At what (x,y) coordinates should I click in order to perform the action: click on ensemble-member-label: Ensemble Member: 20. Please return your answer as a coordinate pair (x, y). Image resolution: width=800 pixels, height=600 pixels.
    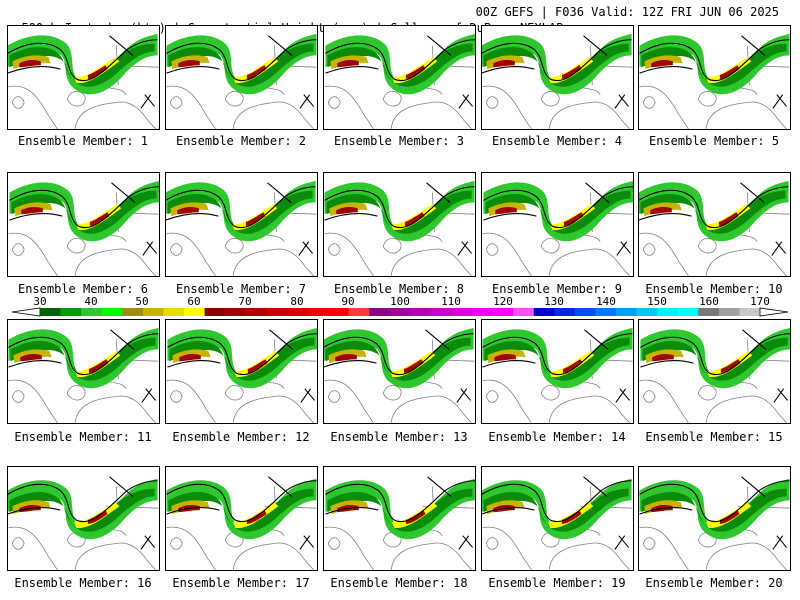
    Looking at the image, I should click on (714, 583).